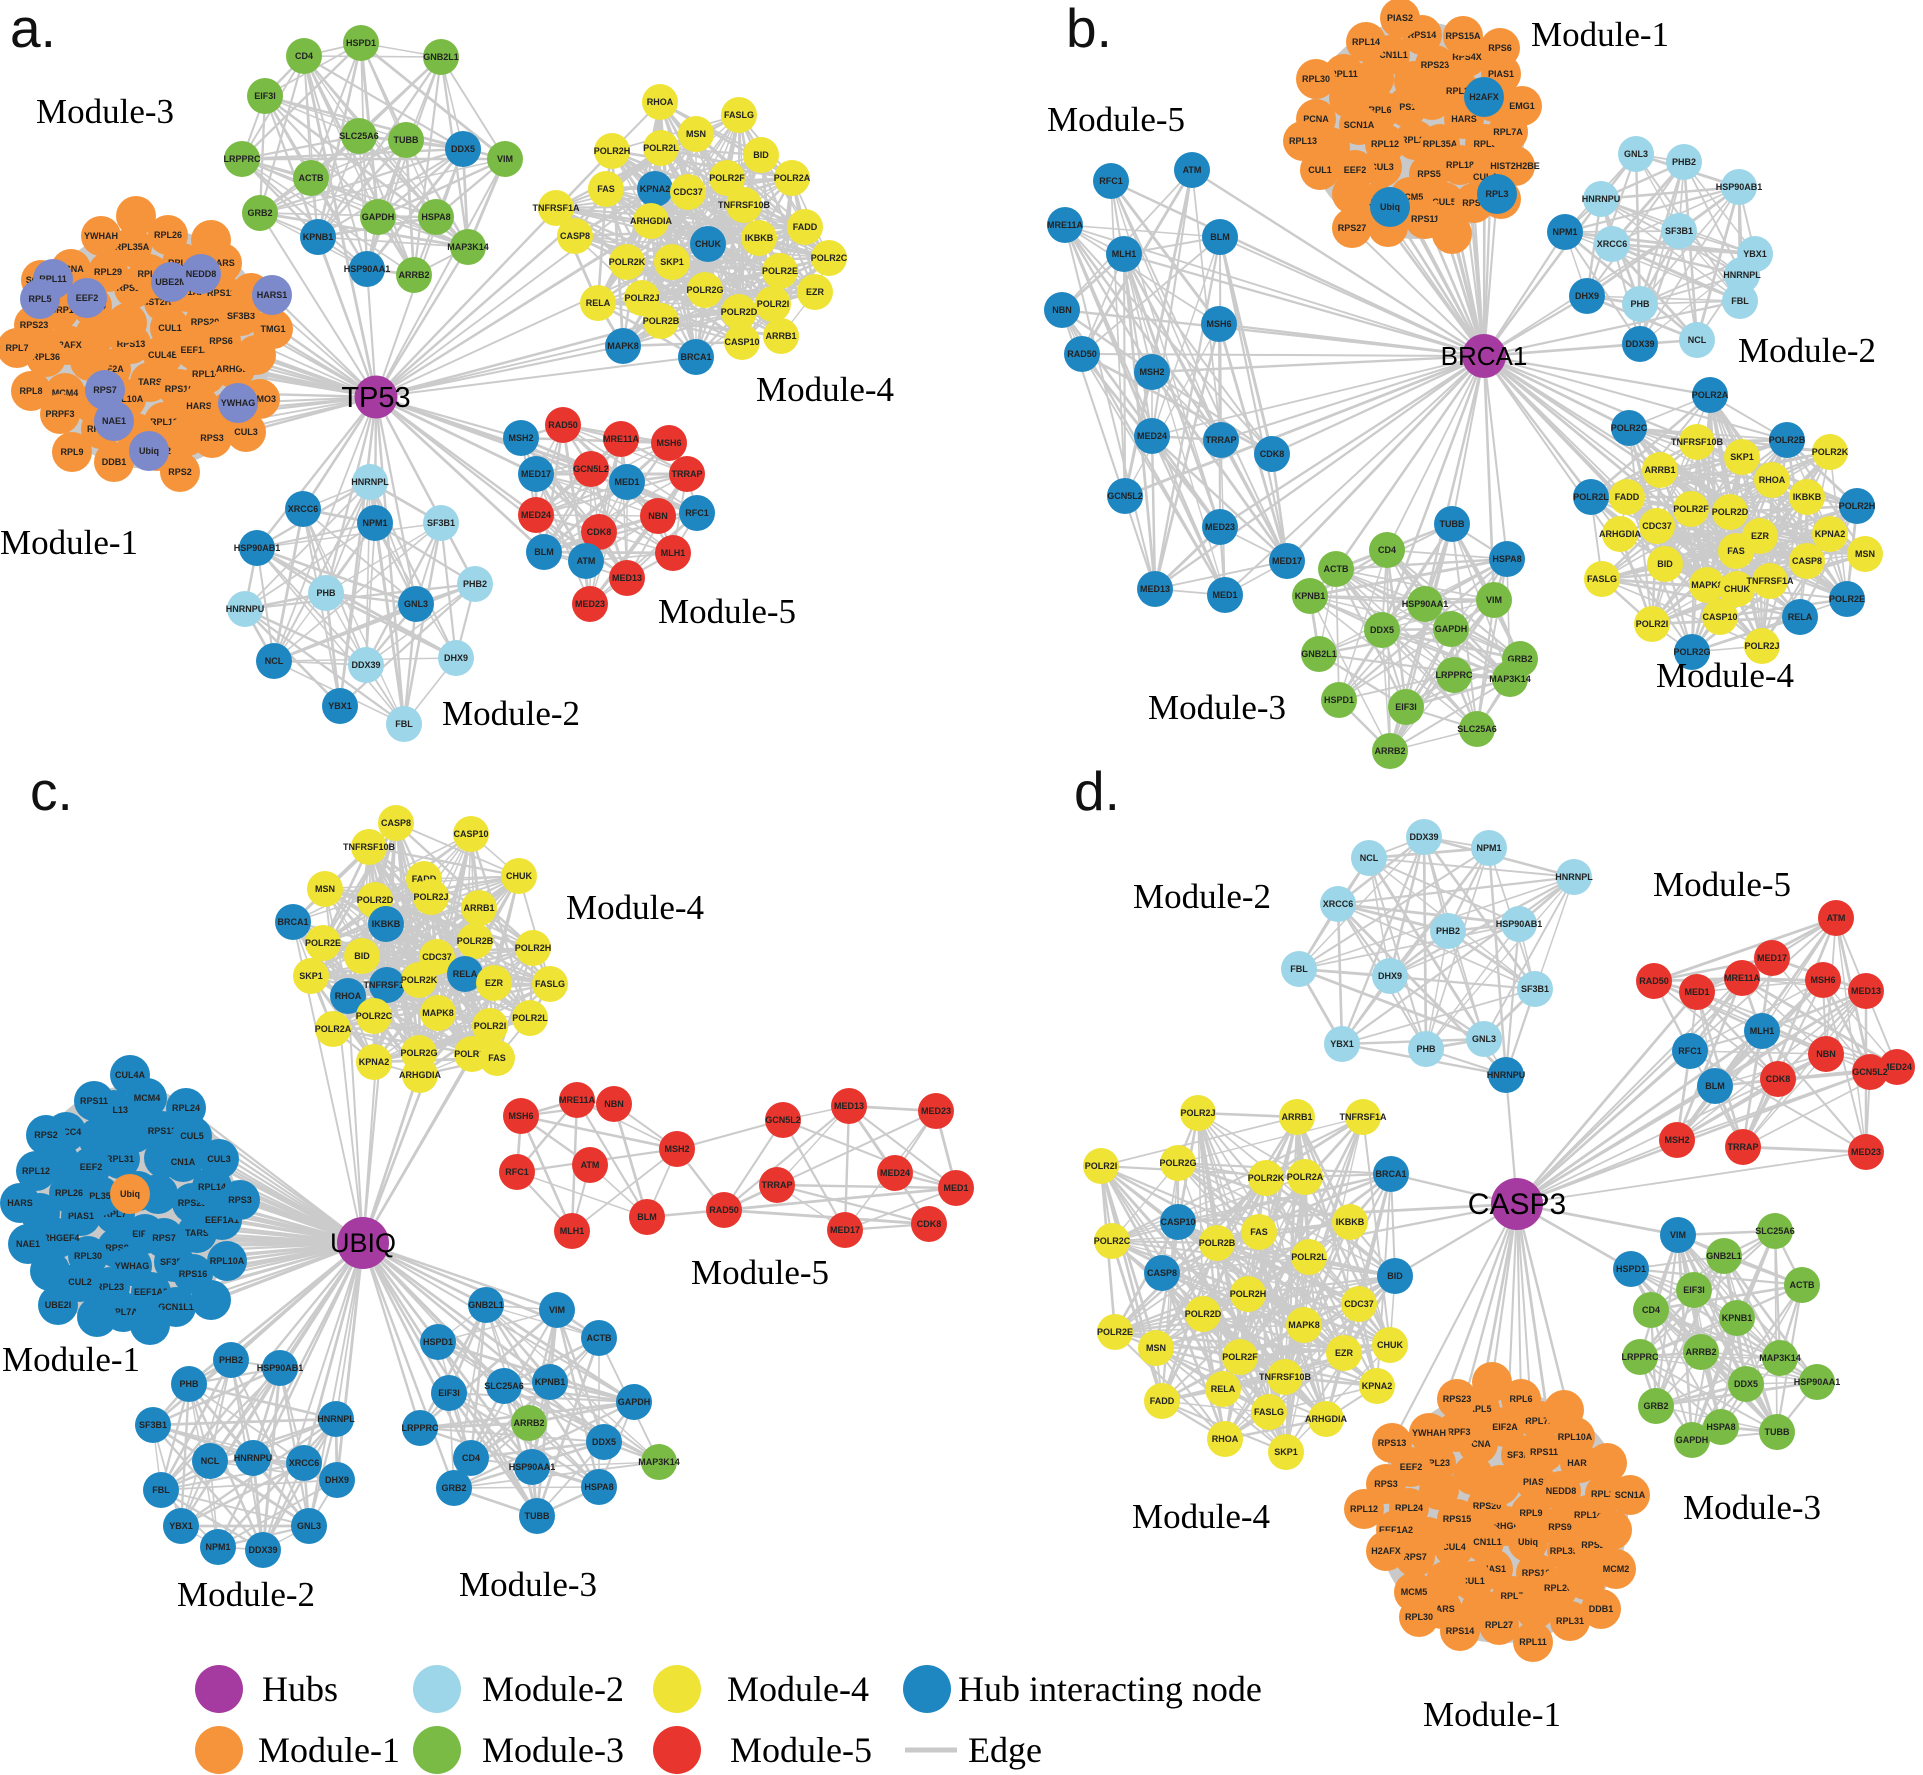  What do you see at coordinates (1177, 1163) in the screenshot?
I see `svg-text: POLR2G` at bounding box center [1177, 1163].